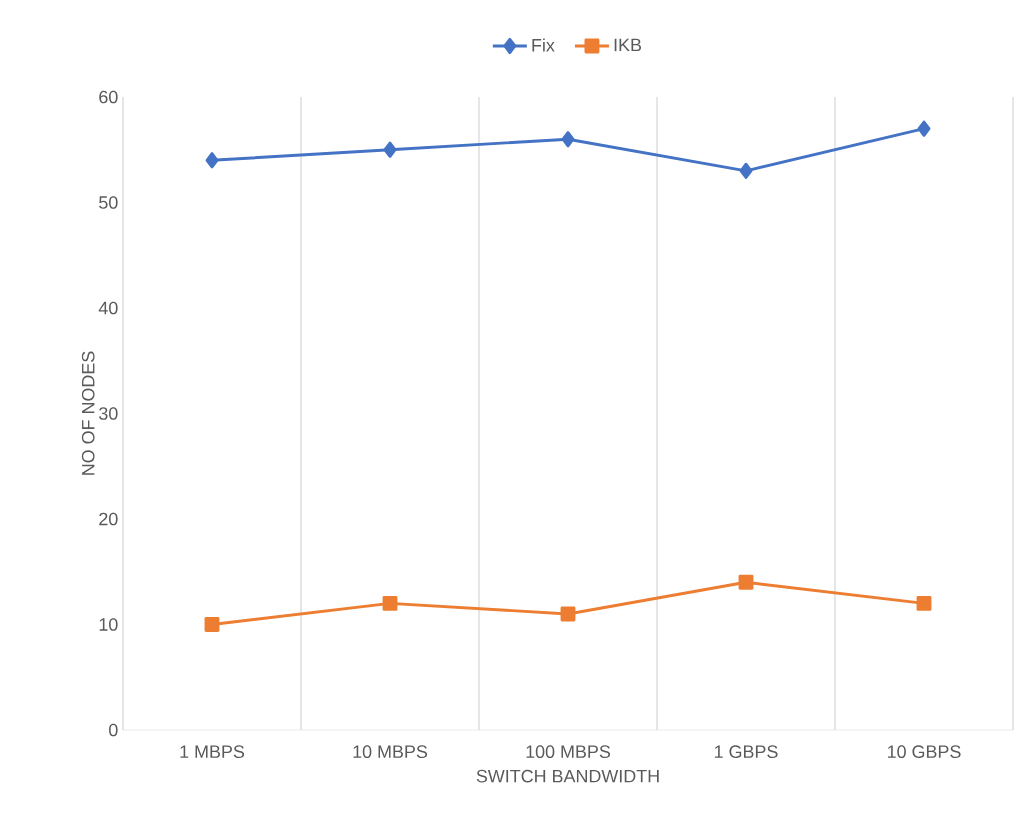 The width and height of the screenshot is (1033, 838). I want to click on legend-label: IKB, so click(628, 45).